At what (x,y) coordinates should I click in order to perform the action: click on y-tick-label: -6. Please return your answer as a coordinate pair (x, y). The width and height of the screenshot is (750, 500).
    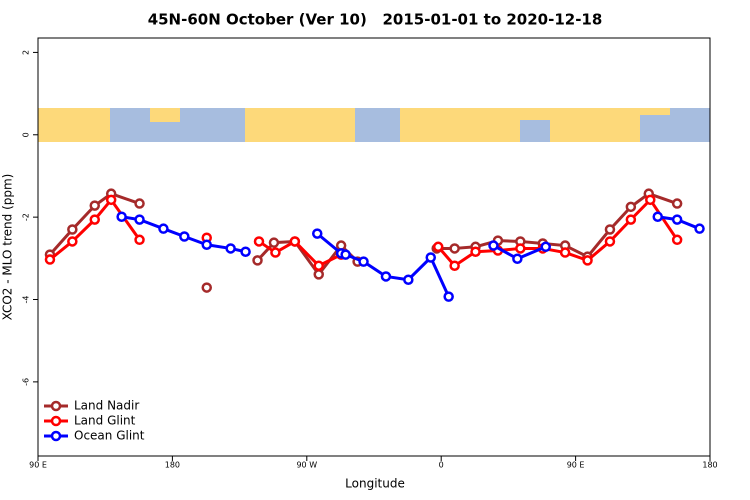
    Looking at the image, I should click on (26, 382).